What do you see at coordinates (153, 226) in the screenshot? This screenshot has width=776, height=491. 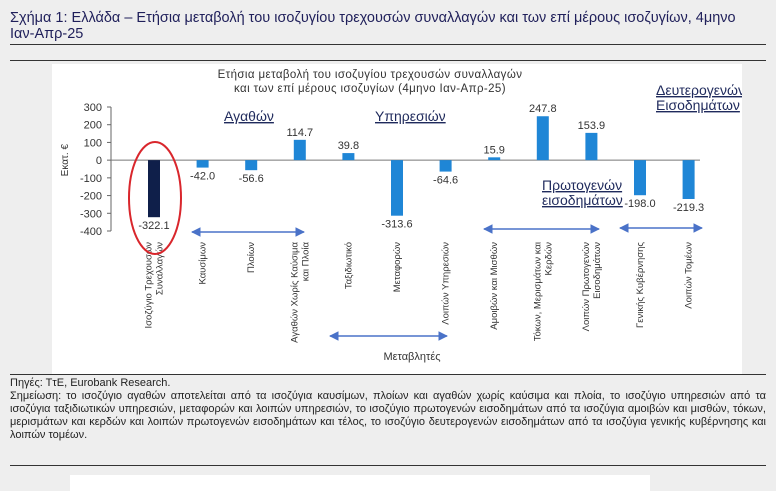 I see `data-label: -322.1` at bounding box center [153, 226].